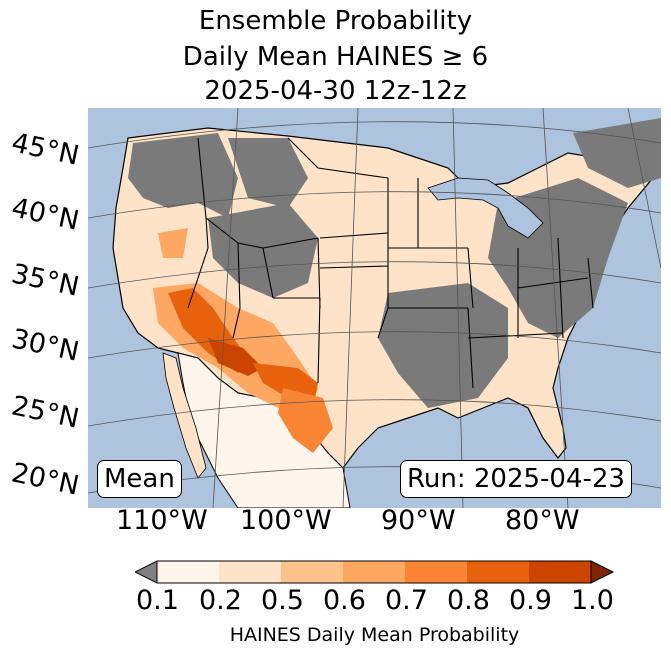 This screenshot has height=658, width=671. I want to click on colorbar-label: HAINES Daily Mean Probability, so click(374, 635).